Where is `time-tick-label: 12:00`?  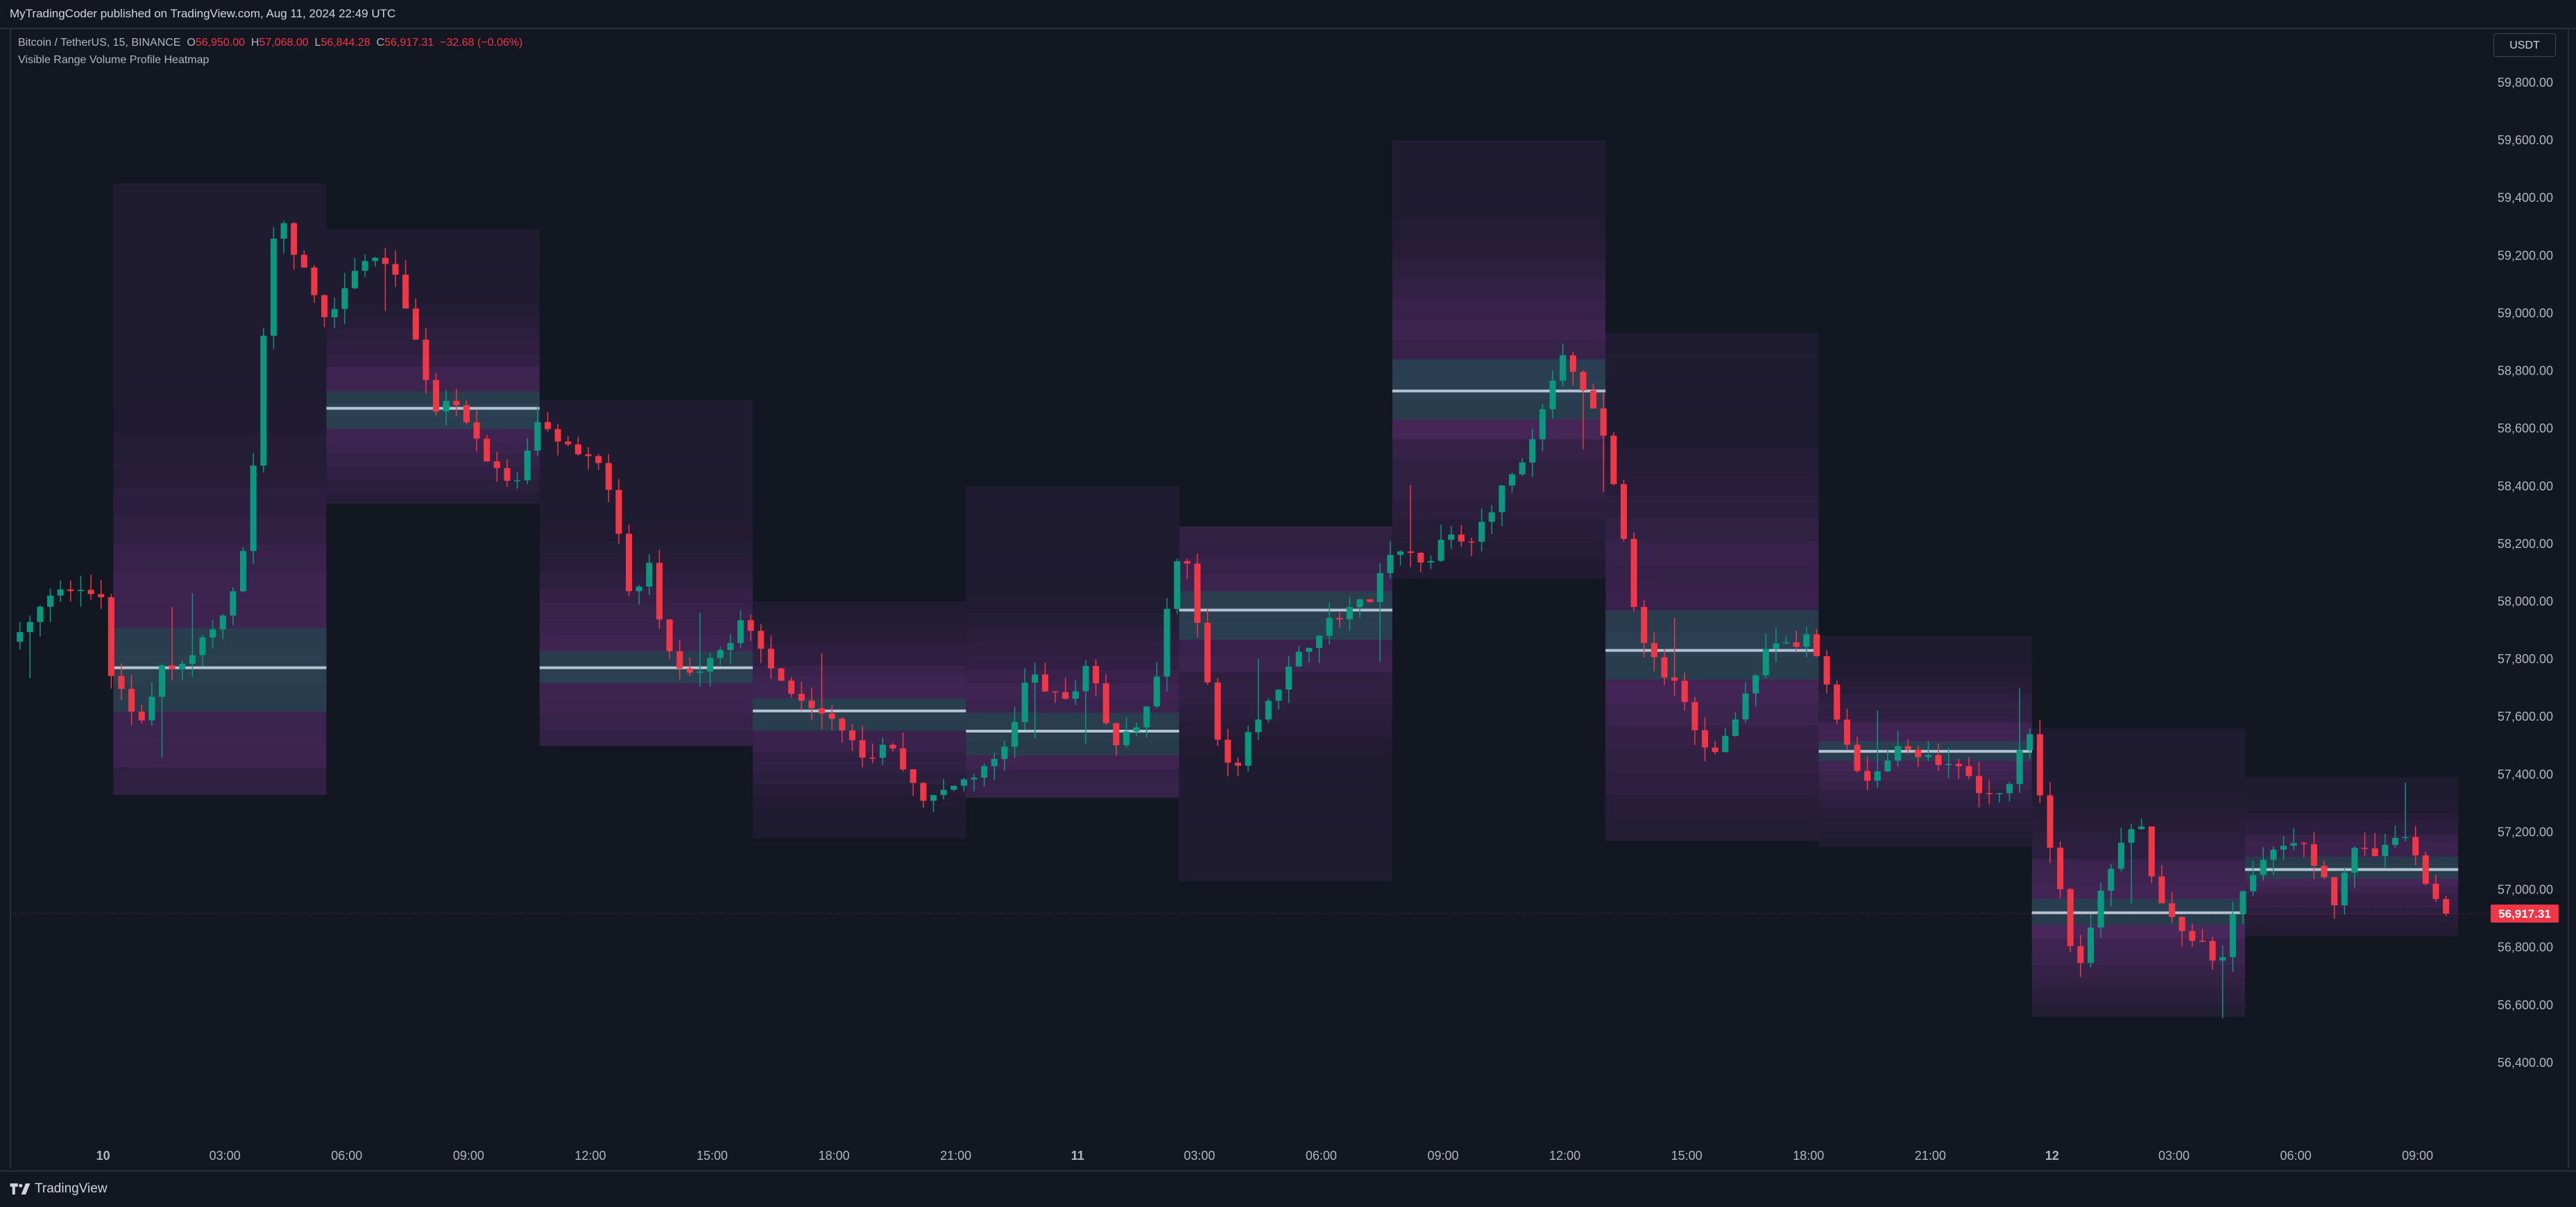 time-tick-label: 12:00 is located at coordinates (1564, 1156).